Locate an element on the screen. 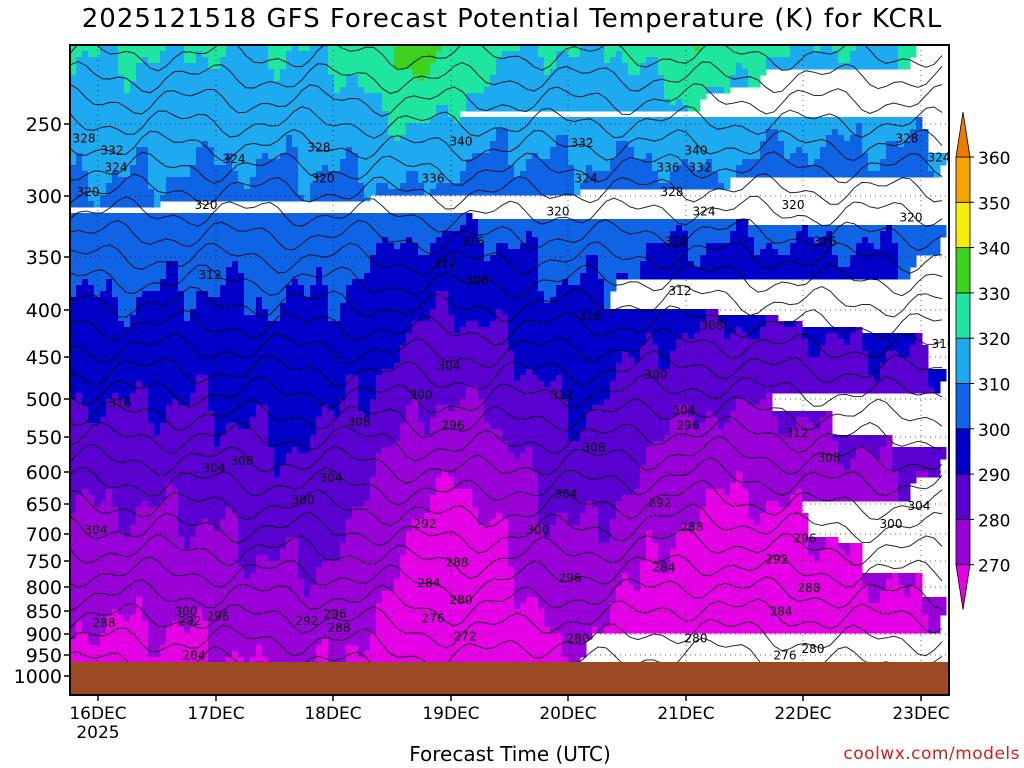 The width and height of the screenshot is (1024, 768). contour-label: 304 is located at coordinates (684, 411).